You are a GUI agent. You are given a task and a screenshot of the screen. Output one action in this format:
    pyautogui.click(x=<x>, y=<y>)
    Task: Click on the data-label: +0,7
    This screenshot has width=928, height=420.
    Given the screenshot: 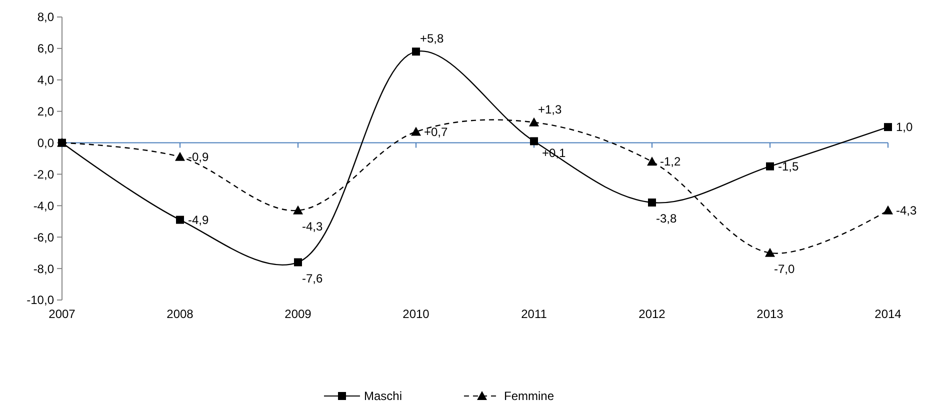 What is the action you would take?
    pyautogui.click(x=436, y=131)
    